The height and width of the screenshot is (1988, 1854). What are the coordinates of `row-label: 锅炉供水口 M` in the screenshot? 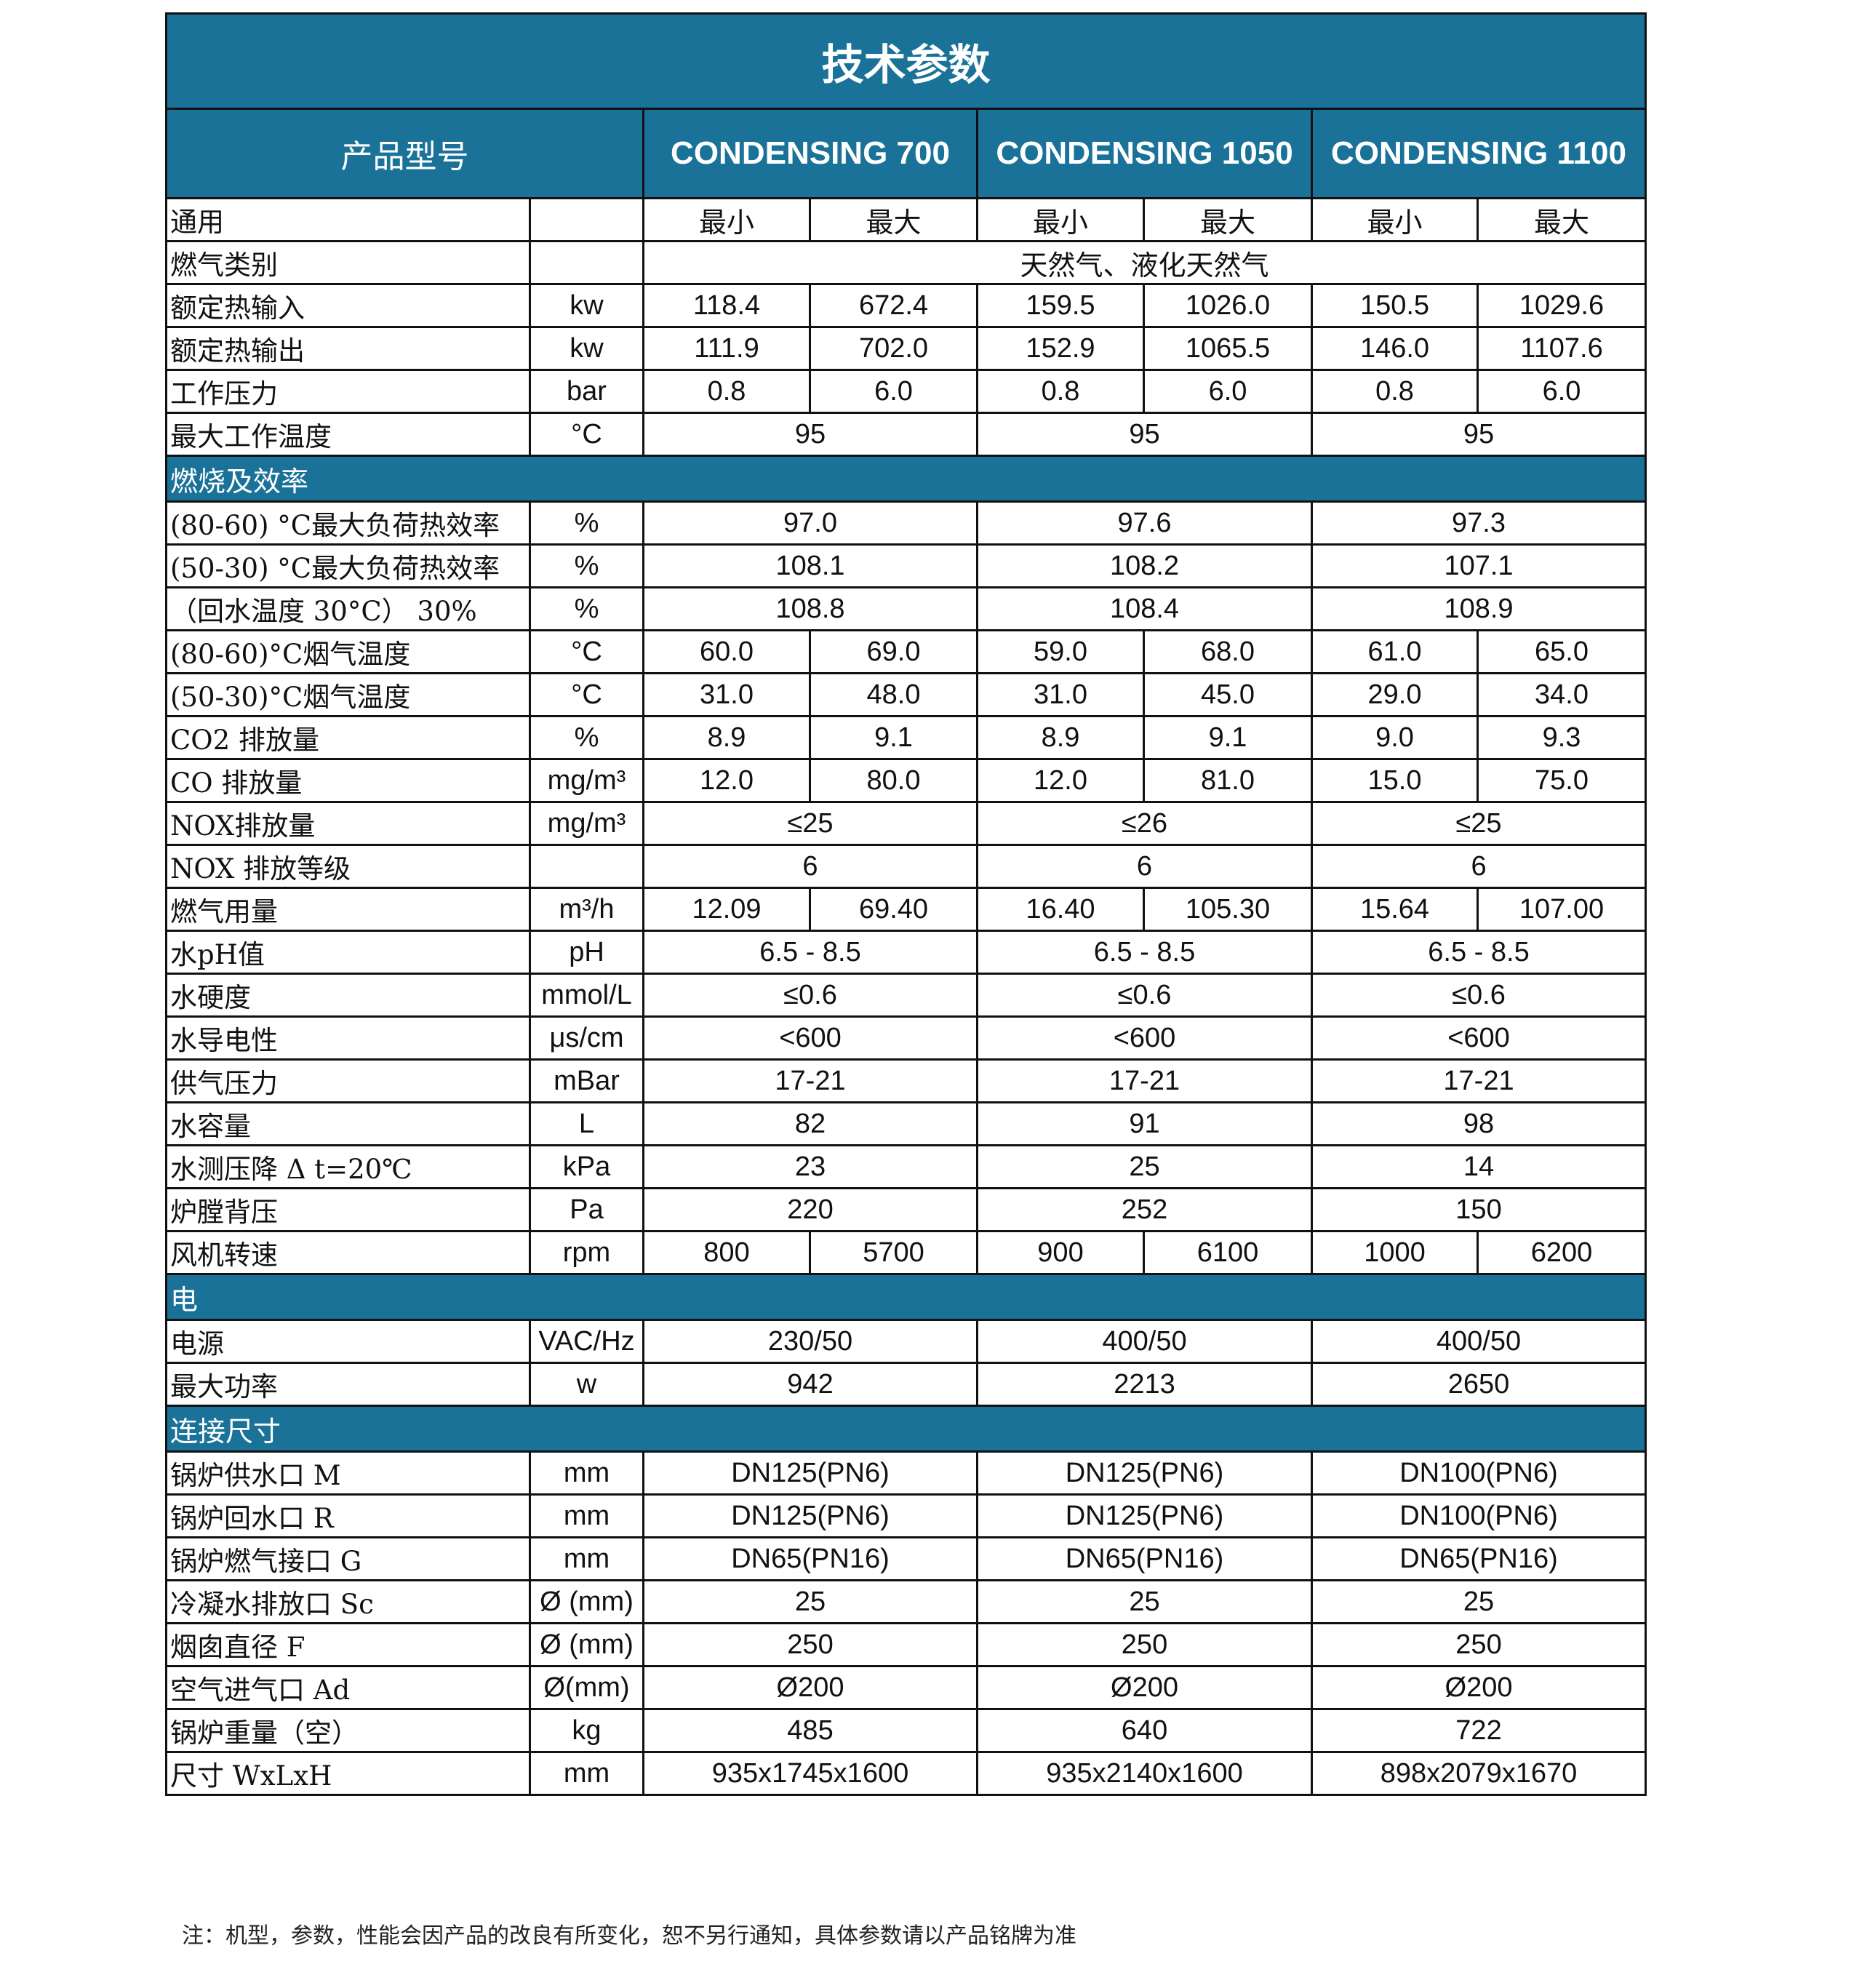 It's located at (348, 1473).